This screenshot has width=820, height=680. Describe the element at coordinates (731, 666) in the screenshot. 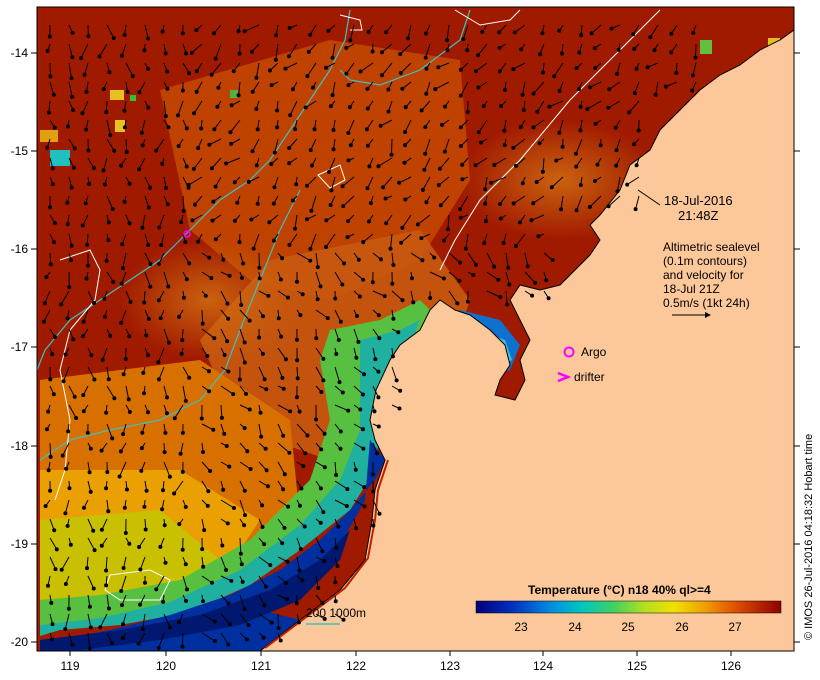

I see `x-tick-label: 126` at that location.